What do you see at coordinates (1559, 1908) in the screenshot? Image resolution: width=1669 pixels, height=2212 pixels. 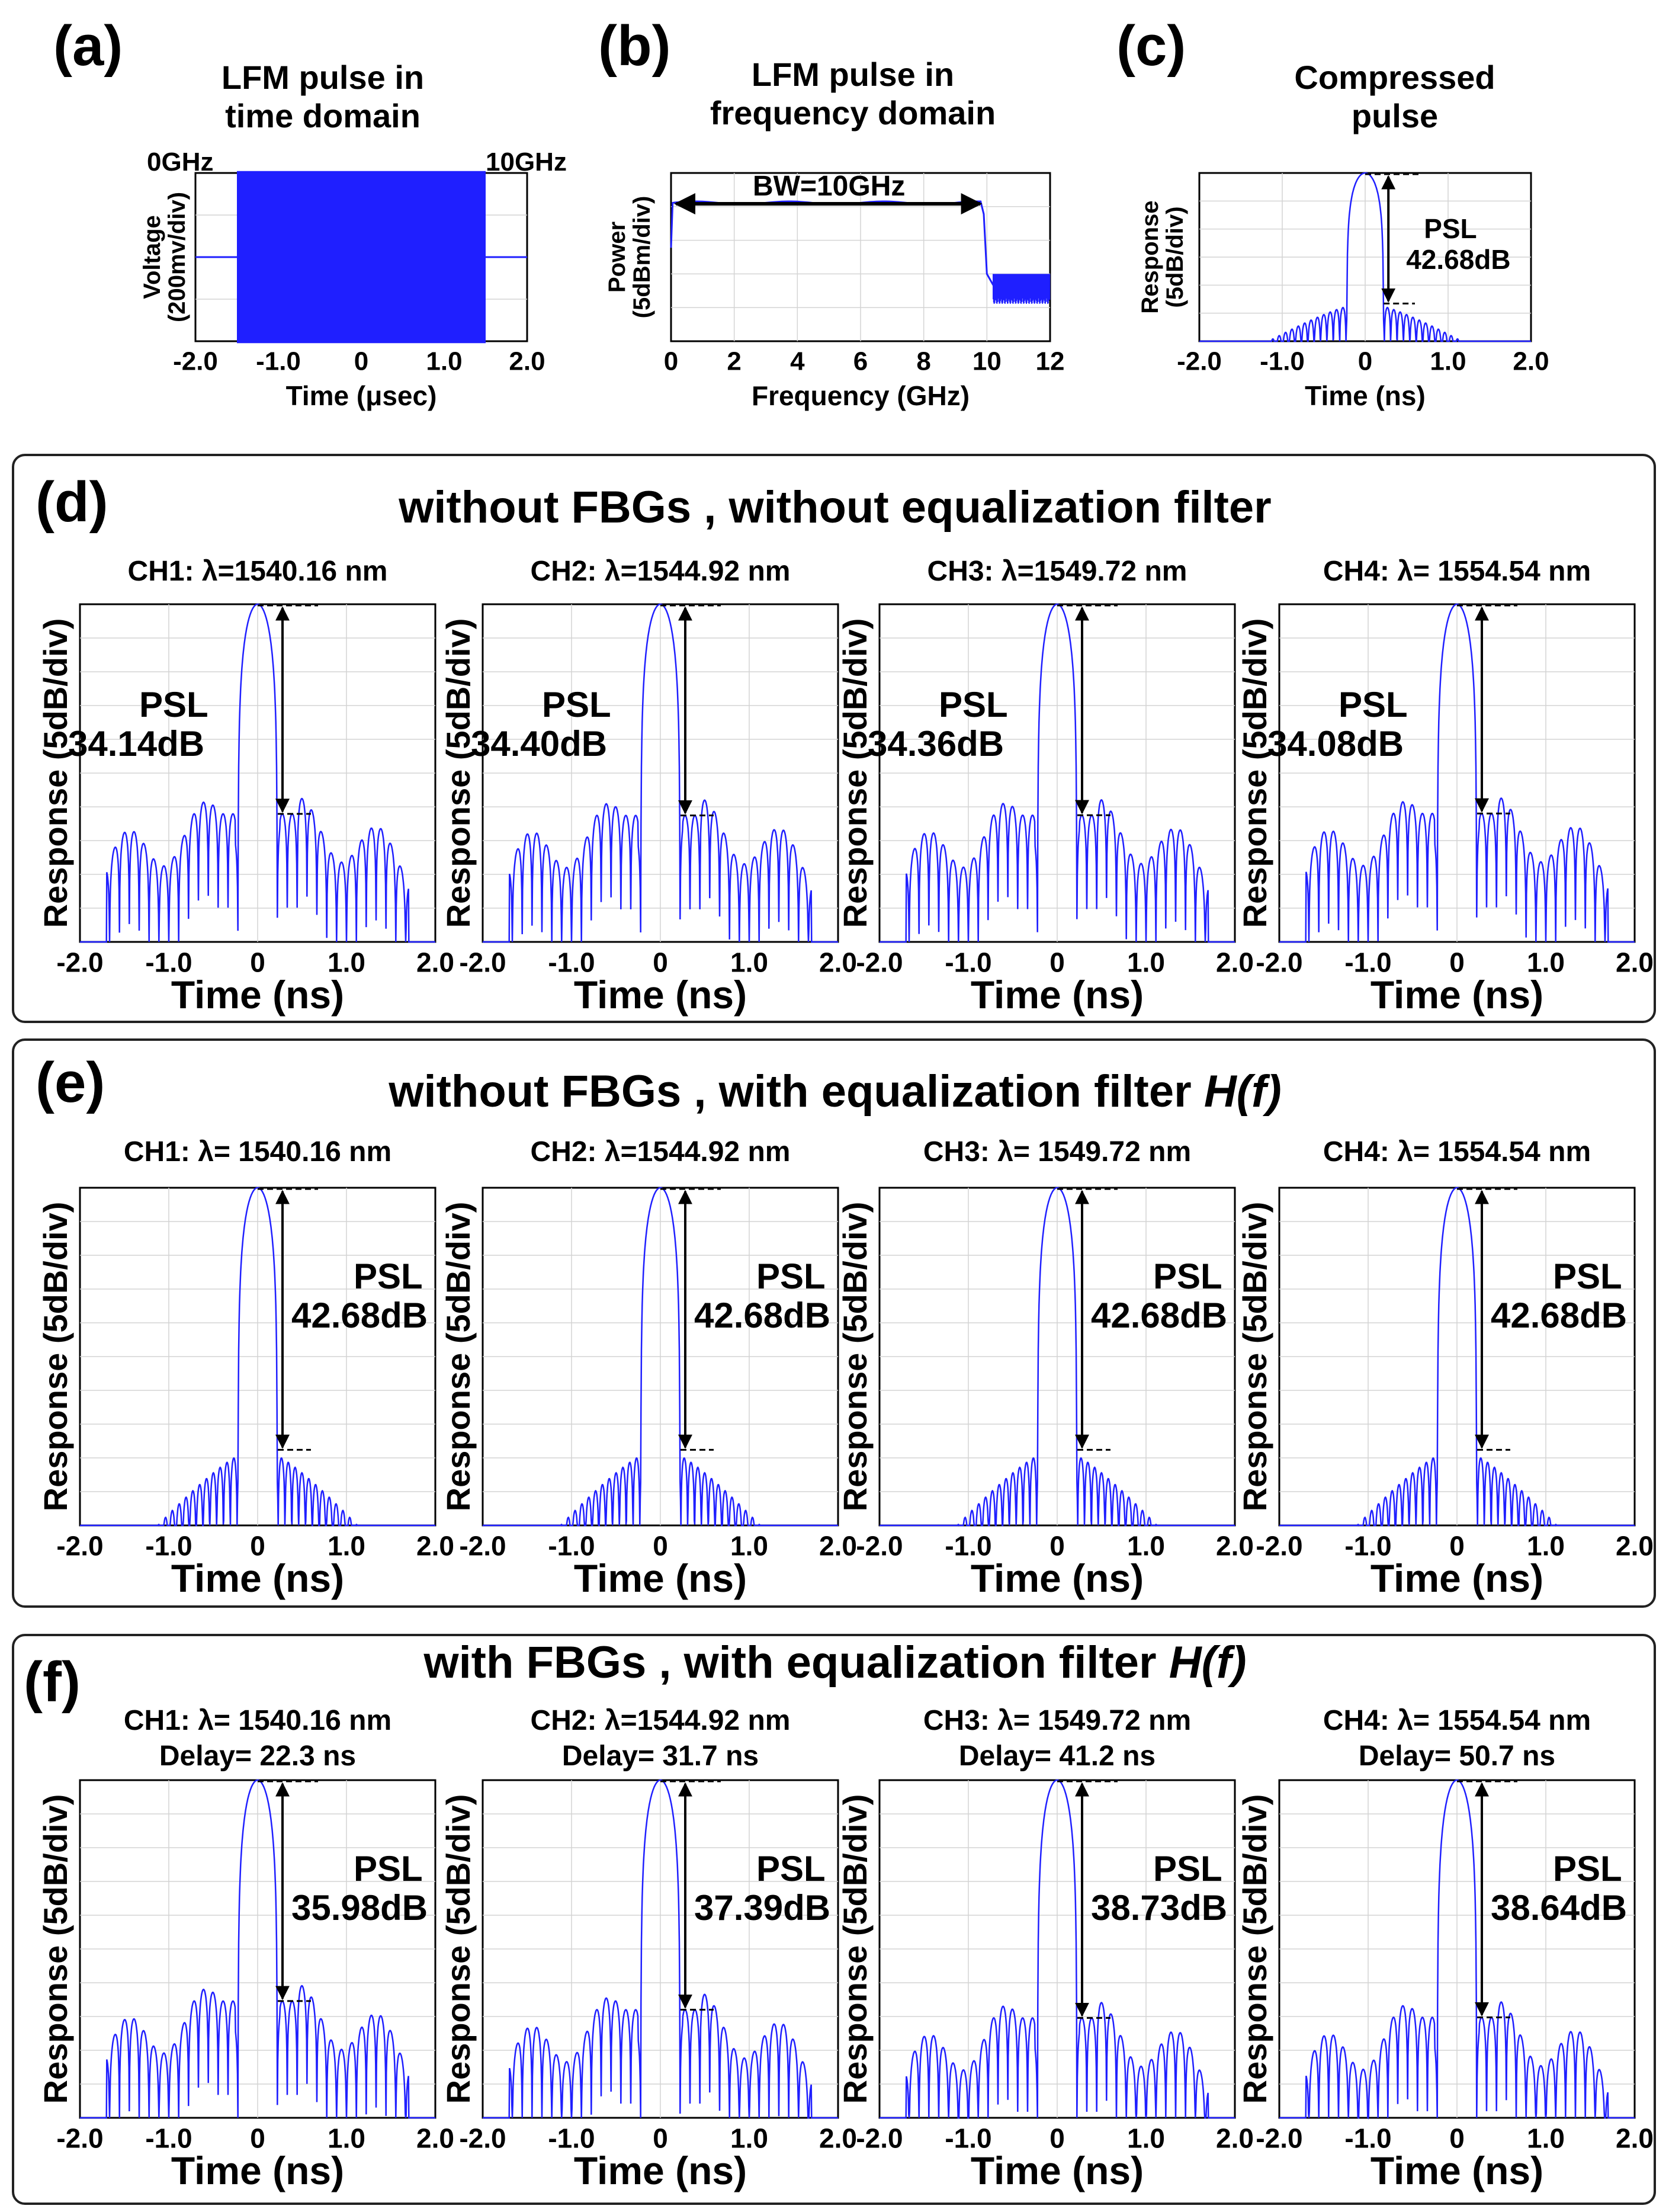 I see `chart-f4-psl-value: 38.64dB` at bounding box center [1559, 1908].